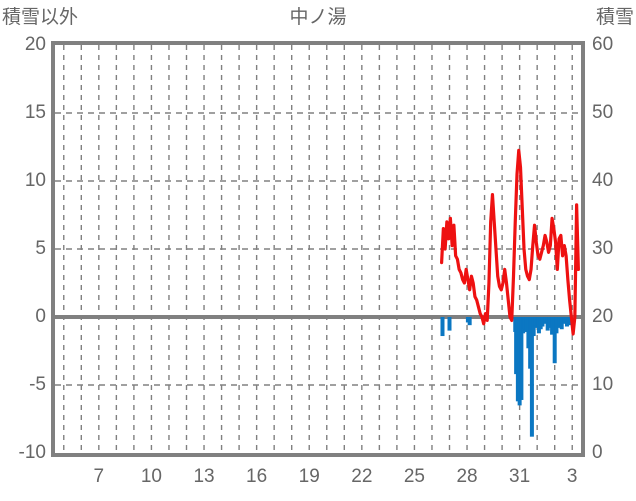 The image size is (636, 501). I want to click on right-tick-label: 0, so click(597, 452).